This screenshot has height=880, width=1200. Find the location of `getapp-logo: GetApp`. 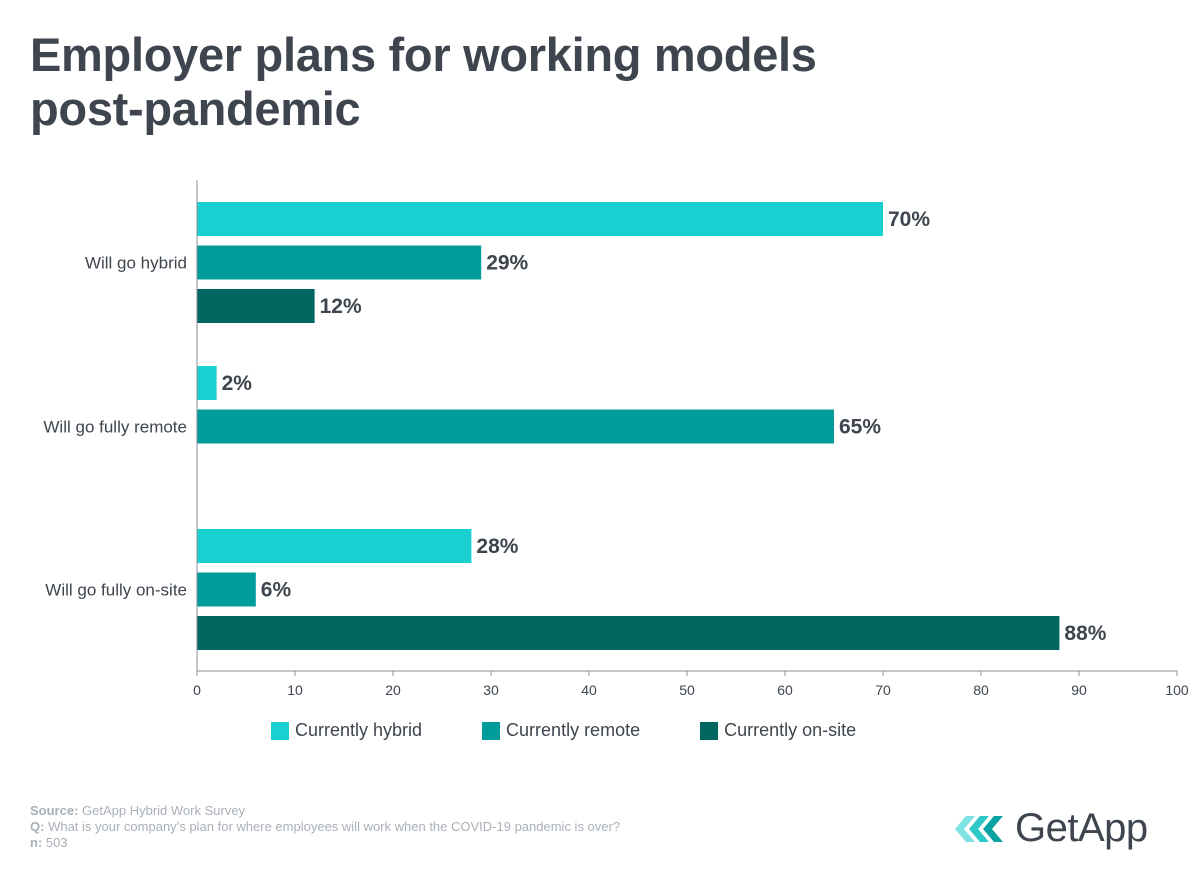

getapp-logo: GetApp is located at coordinates (1051, 828).